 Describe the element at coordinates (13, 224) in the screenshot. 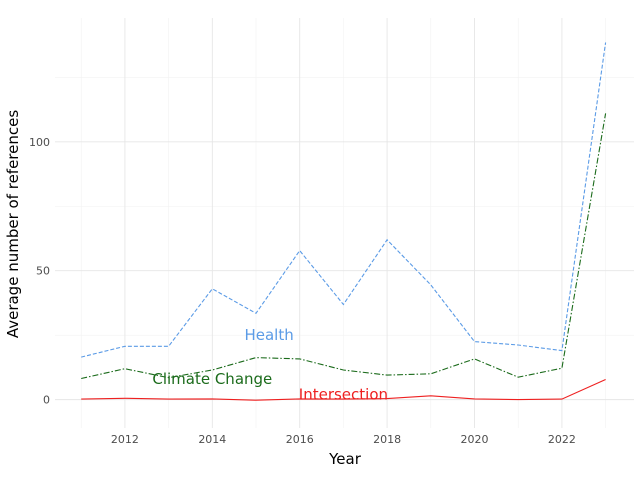

I see `y-axis-title: Average number of references` at that location.